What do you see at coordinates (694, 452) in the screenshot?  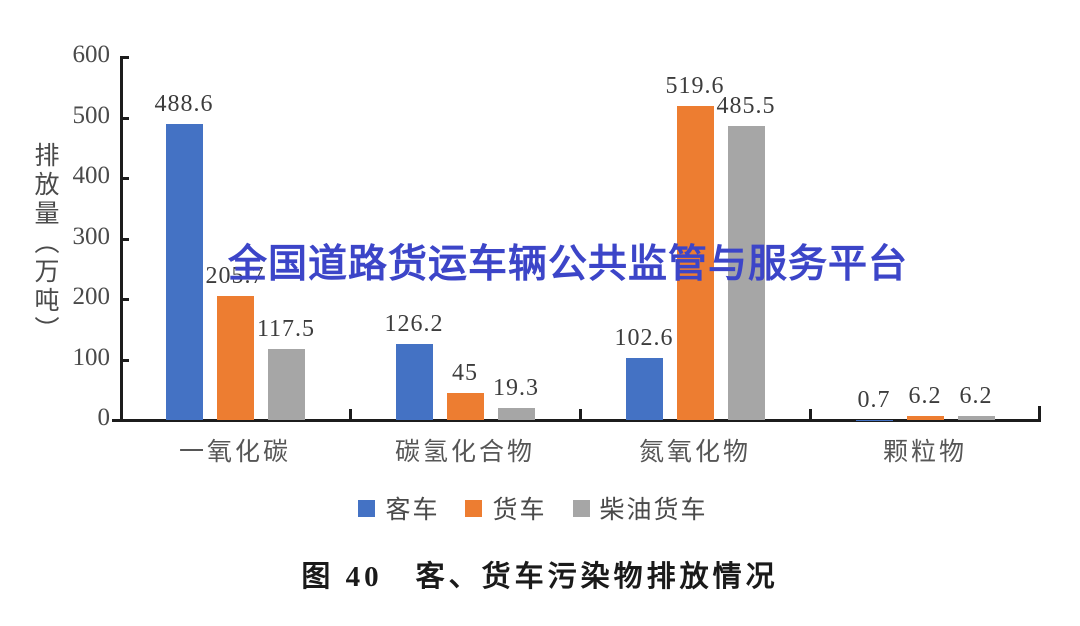 I see `category-label: 氮氧化物` at bounding box center [694, 452].